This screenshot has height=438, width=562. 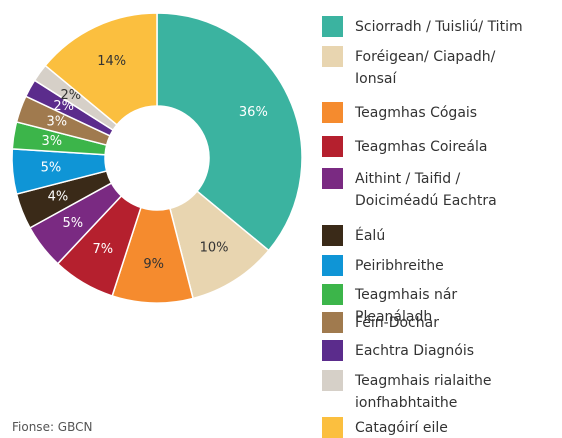 I want to click on data-label: 2%, so click(x=63, y=106).